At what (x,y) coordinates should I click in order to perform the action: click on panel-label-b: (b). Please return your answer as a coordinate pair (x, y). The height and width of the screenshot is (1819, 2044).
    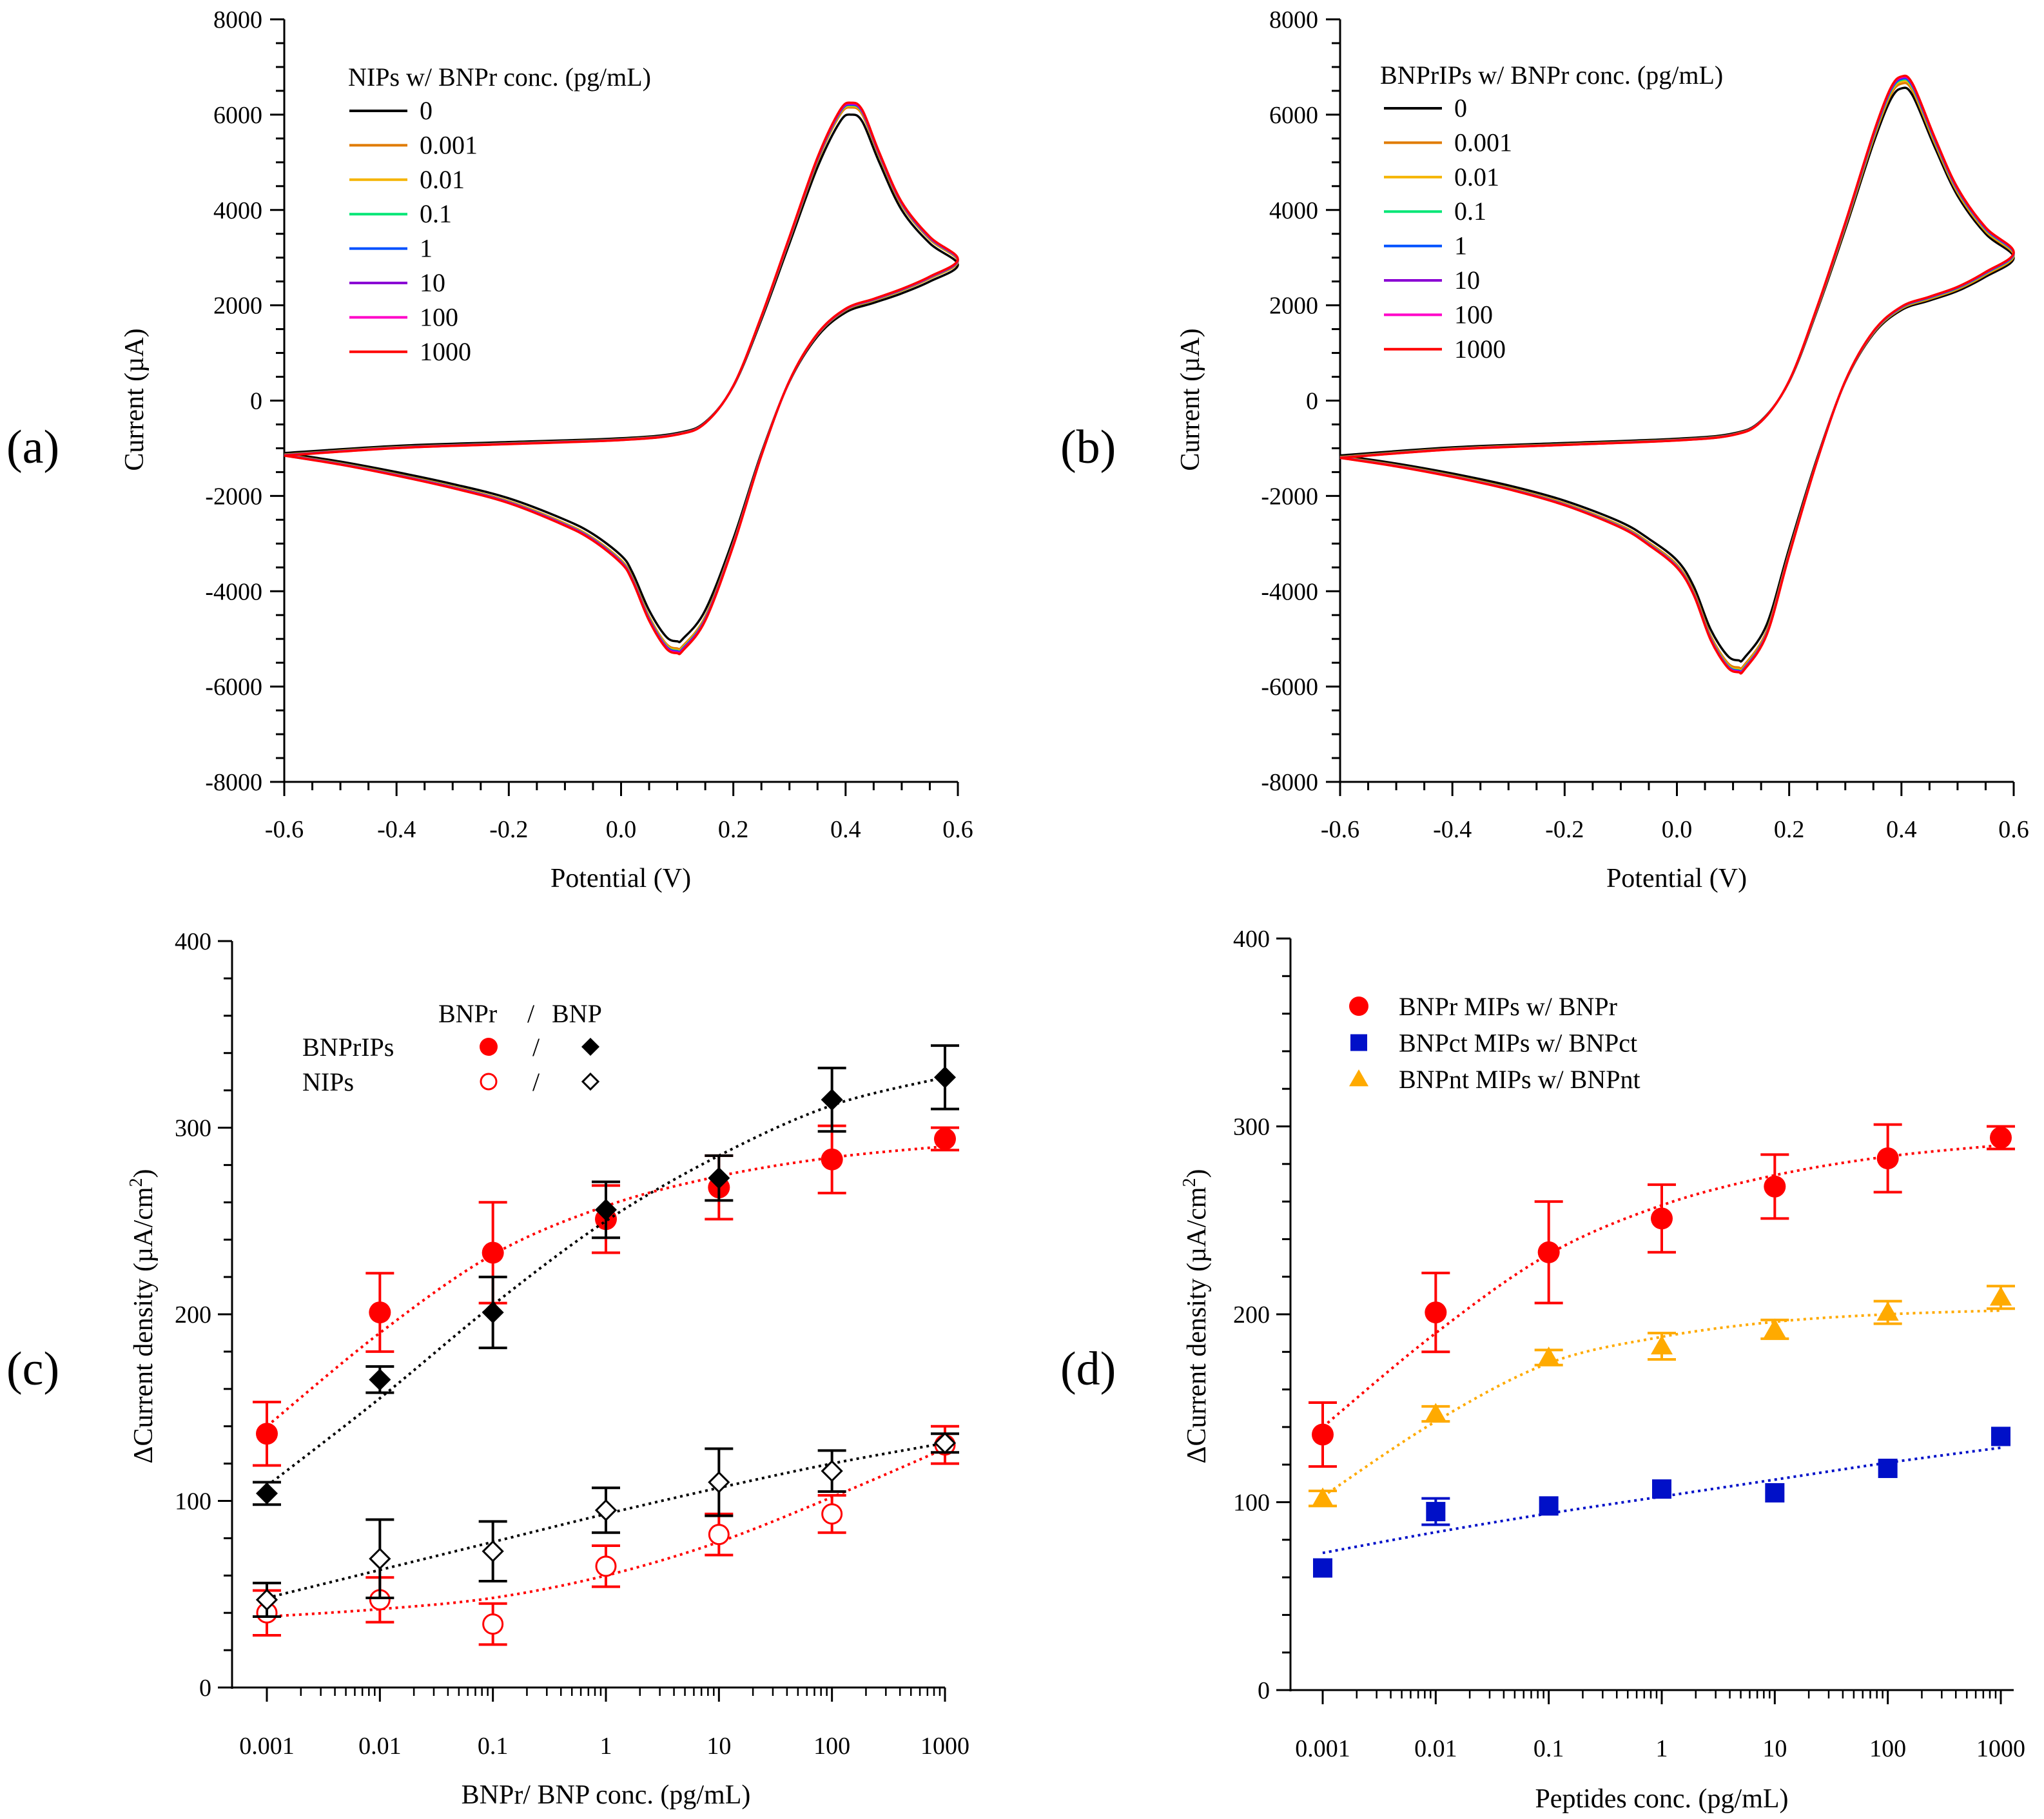
    Looking at the image, I should click on (1088, 448).